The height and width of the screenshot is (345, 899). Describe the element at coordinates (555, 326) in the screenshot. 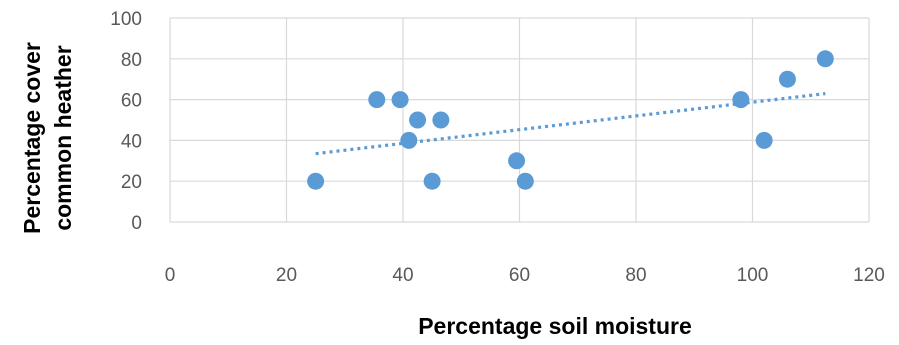

I see `x-axis-title: Percentage soil moisture` at that location.